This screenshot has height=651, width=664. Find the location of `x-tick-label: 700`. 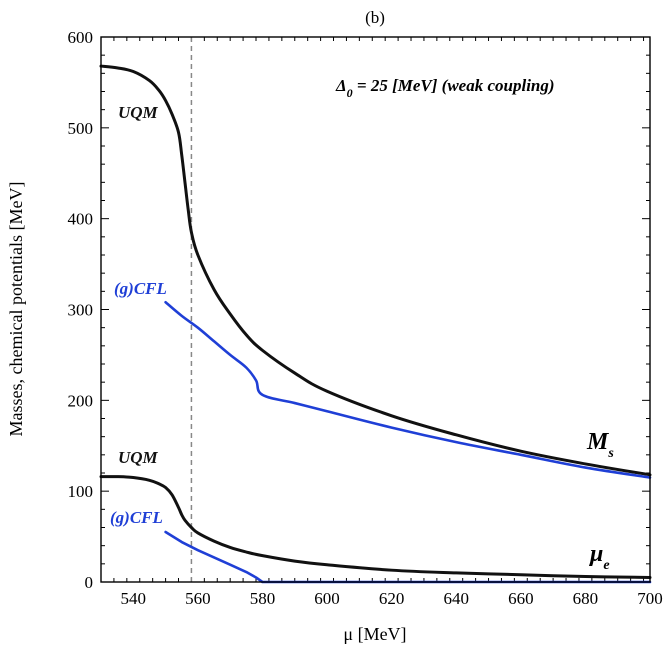

x-tick-label: 700 is located at coordinates (650, 598).